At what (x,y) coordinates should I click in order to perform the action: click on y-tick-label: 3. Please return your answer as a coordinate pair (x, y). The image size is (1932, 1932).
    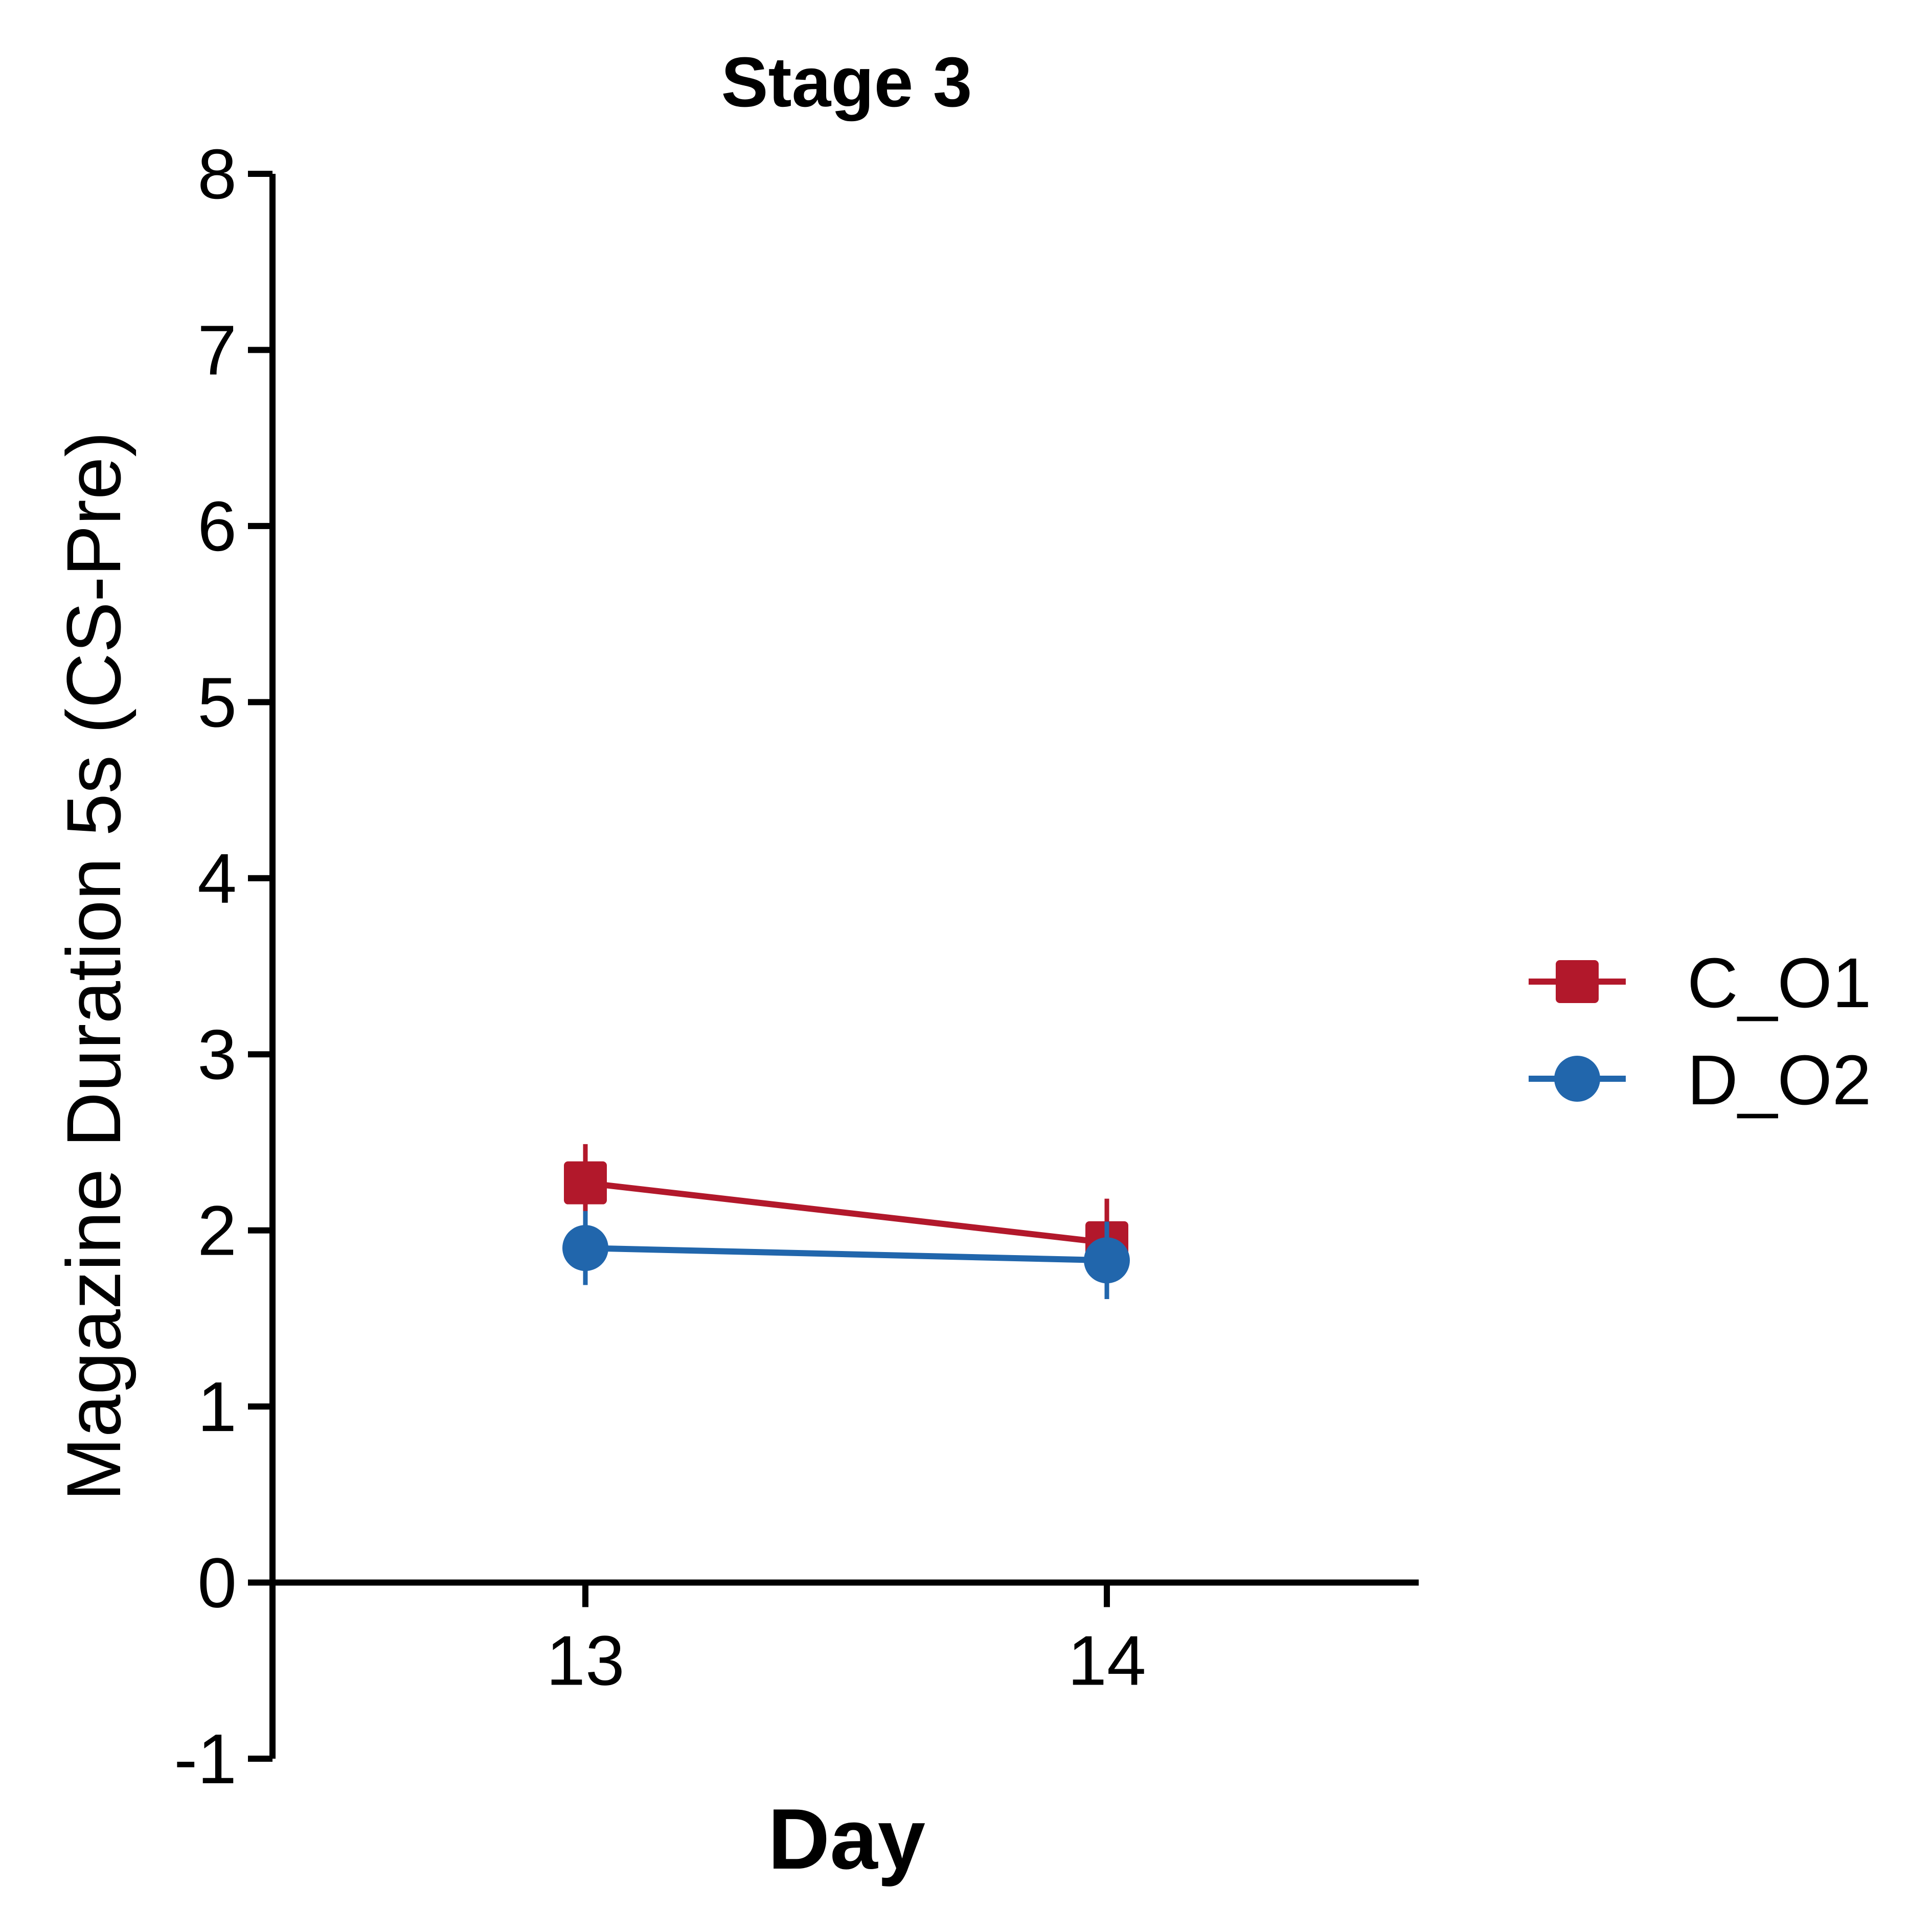
    Looking at the image, I should click on (217, 1054).